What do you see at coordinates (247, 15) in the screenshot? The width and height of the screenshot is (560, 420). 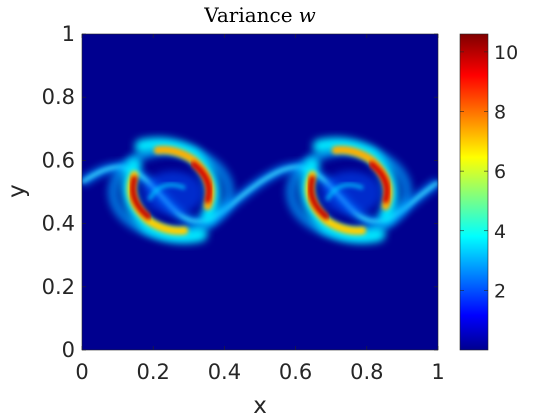 I see `plot-title-text: Variance` at bounding box center [247, 15].